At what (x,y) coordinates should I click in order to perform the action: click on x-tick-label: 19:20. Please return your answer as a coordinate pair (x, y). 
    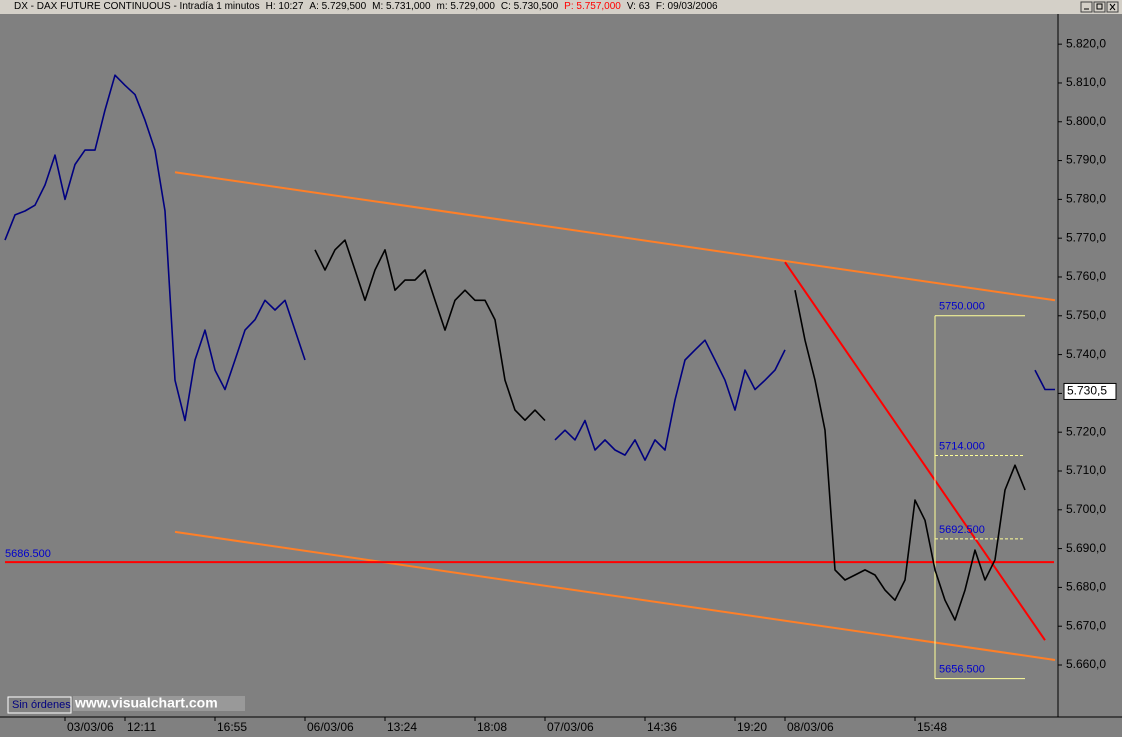
    Looking at the image, I should click on (752, 727).